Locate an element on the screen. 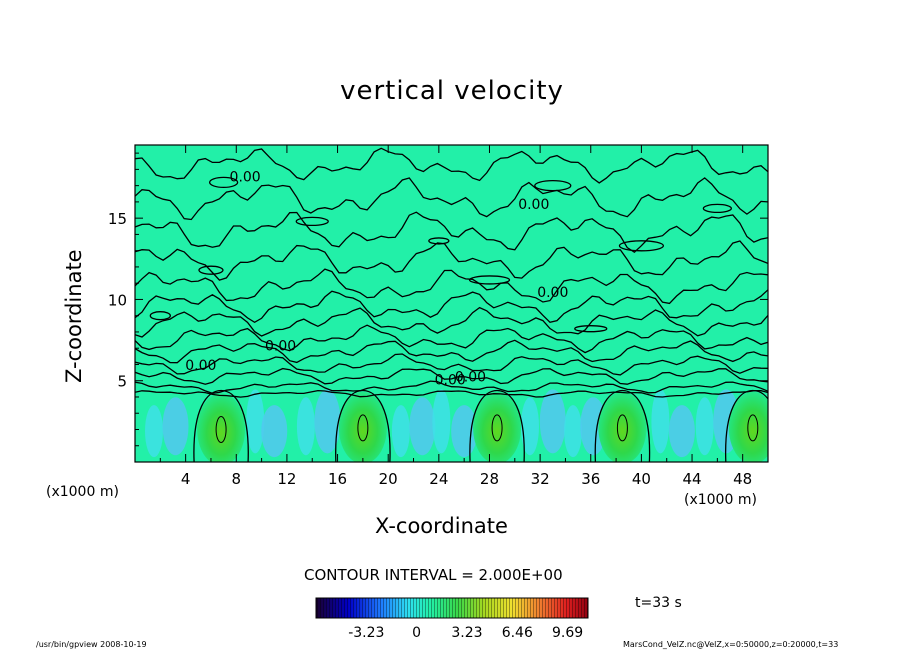 The height and width of the screenshot is (654, 904). x-tick-label: 44 is located at coordinates (691, 479).